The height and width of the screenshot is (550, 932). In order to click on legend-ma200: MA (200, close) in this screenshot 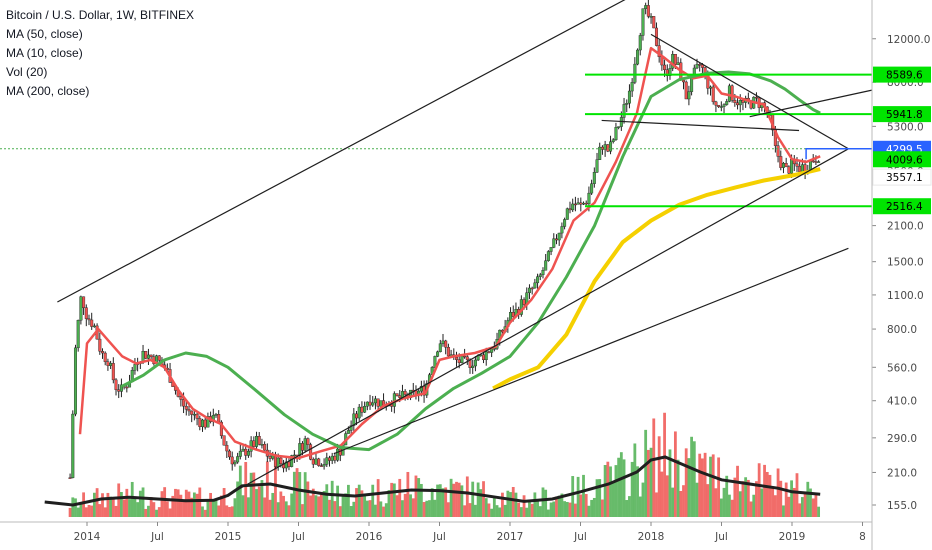, I will do `click(48, 91)`.